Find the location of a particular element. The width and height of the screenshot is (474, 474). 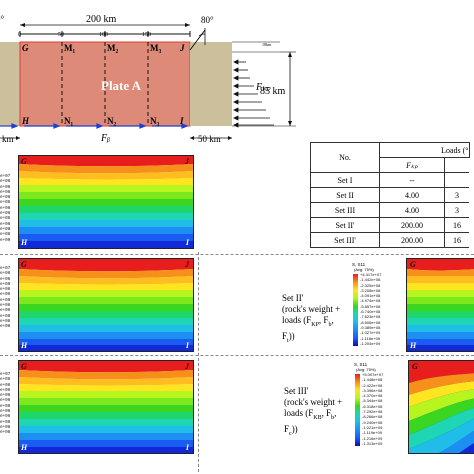

contour-svg is located at coordinates (106, 305).